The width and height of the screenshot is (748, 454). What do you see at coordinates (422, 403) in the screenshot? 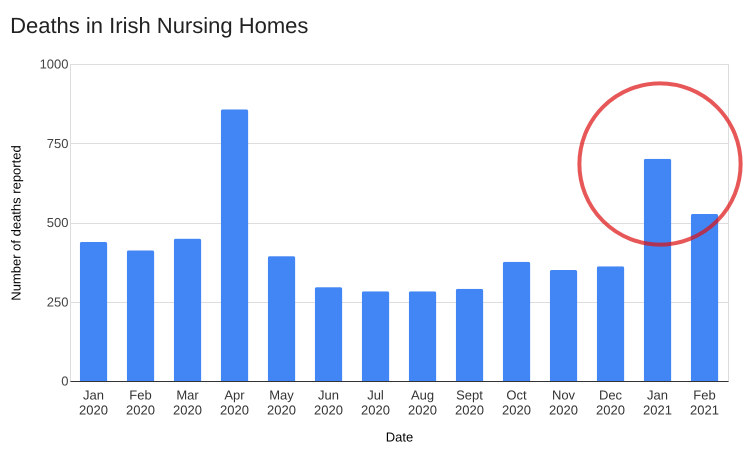
I see `x-tick-label: Aug 2020` at bounding box center [422, 403].